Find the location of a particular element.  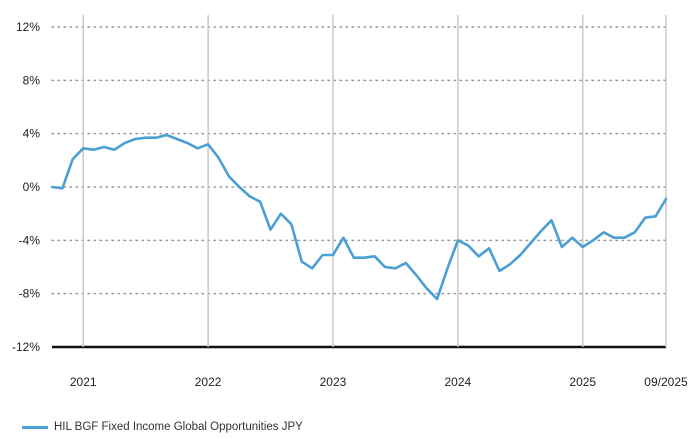

y-tick-label: -12% is located at coordinates (26, 347).